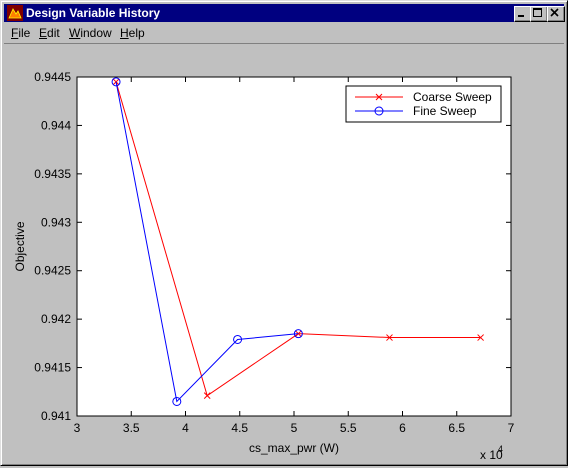  Describe the element at coordinates (294, 428) in the screenshot. I see `x-tick-label: 5` at that location.